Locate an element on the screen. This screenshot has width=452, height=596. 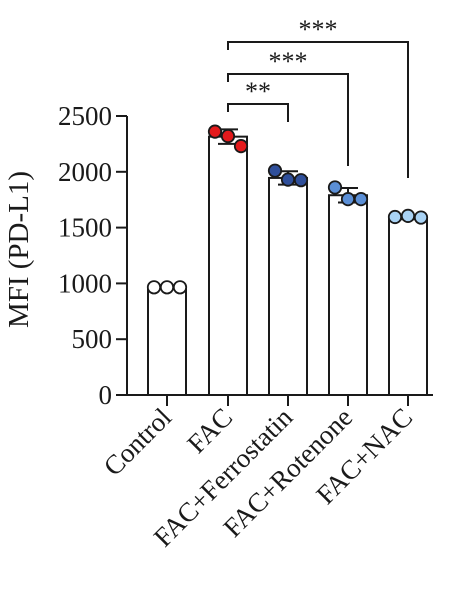
y-tick-label: 1000 is located at coordinates (85, 283).